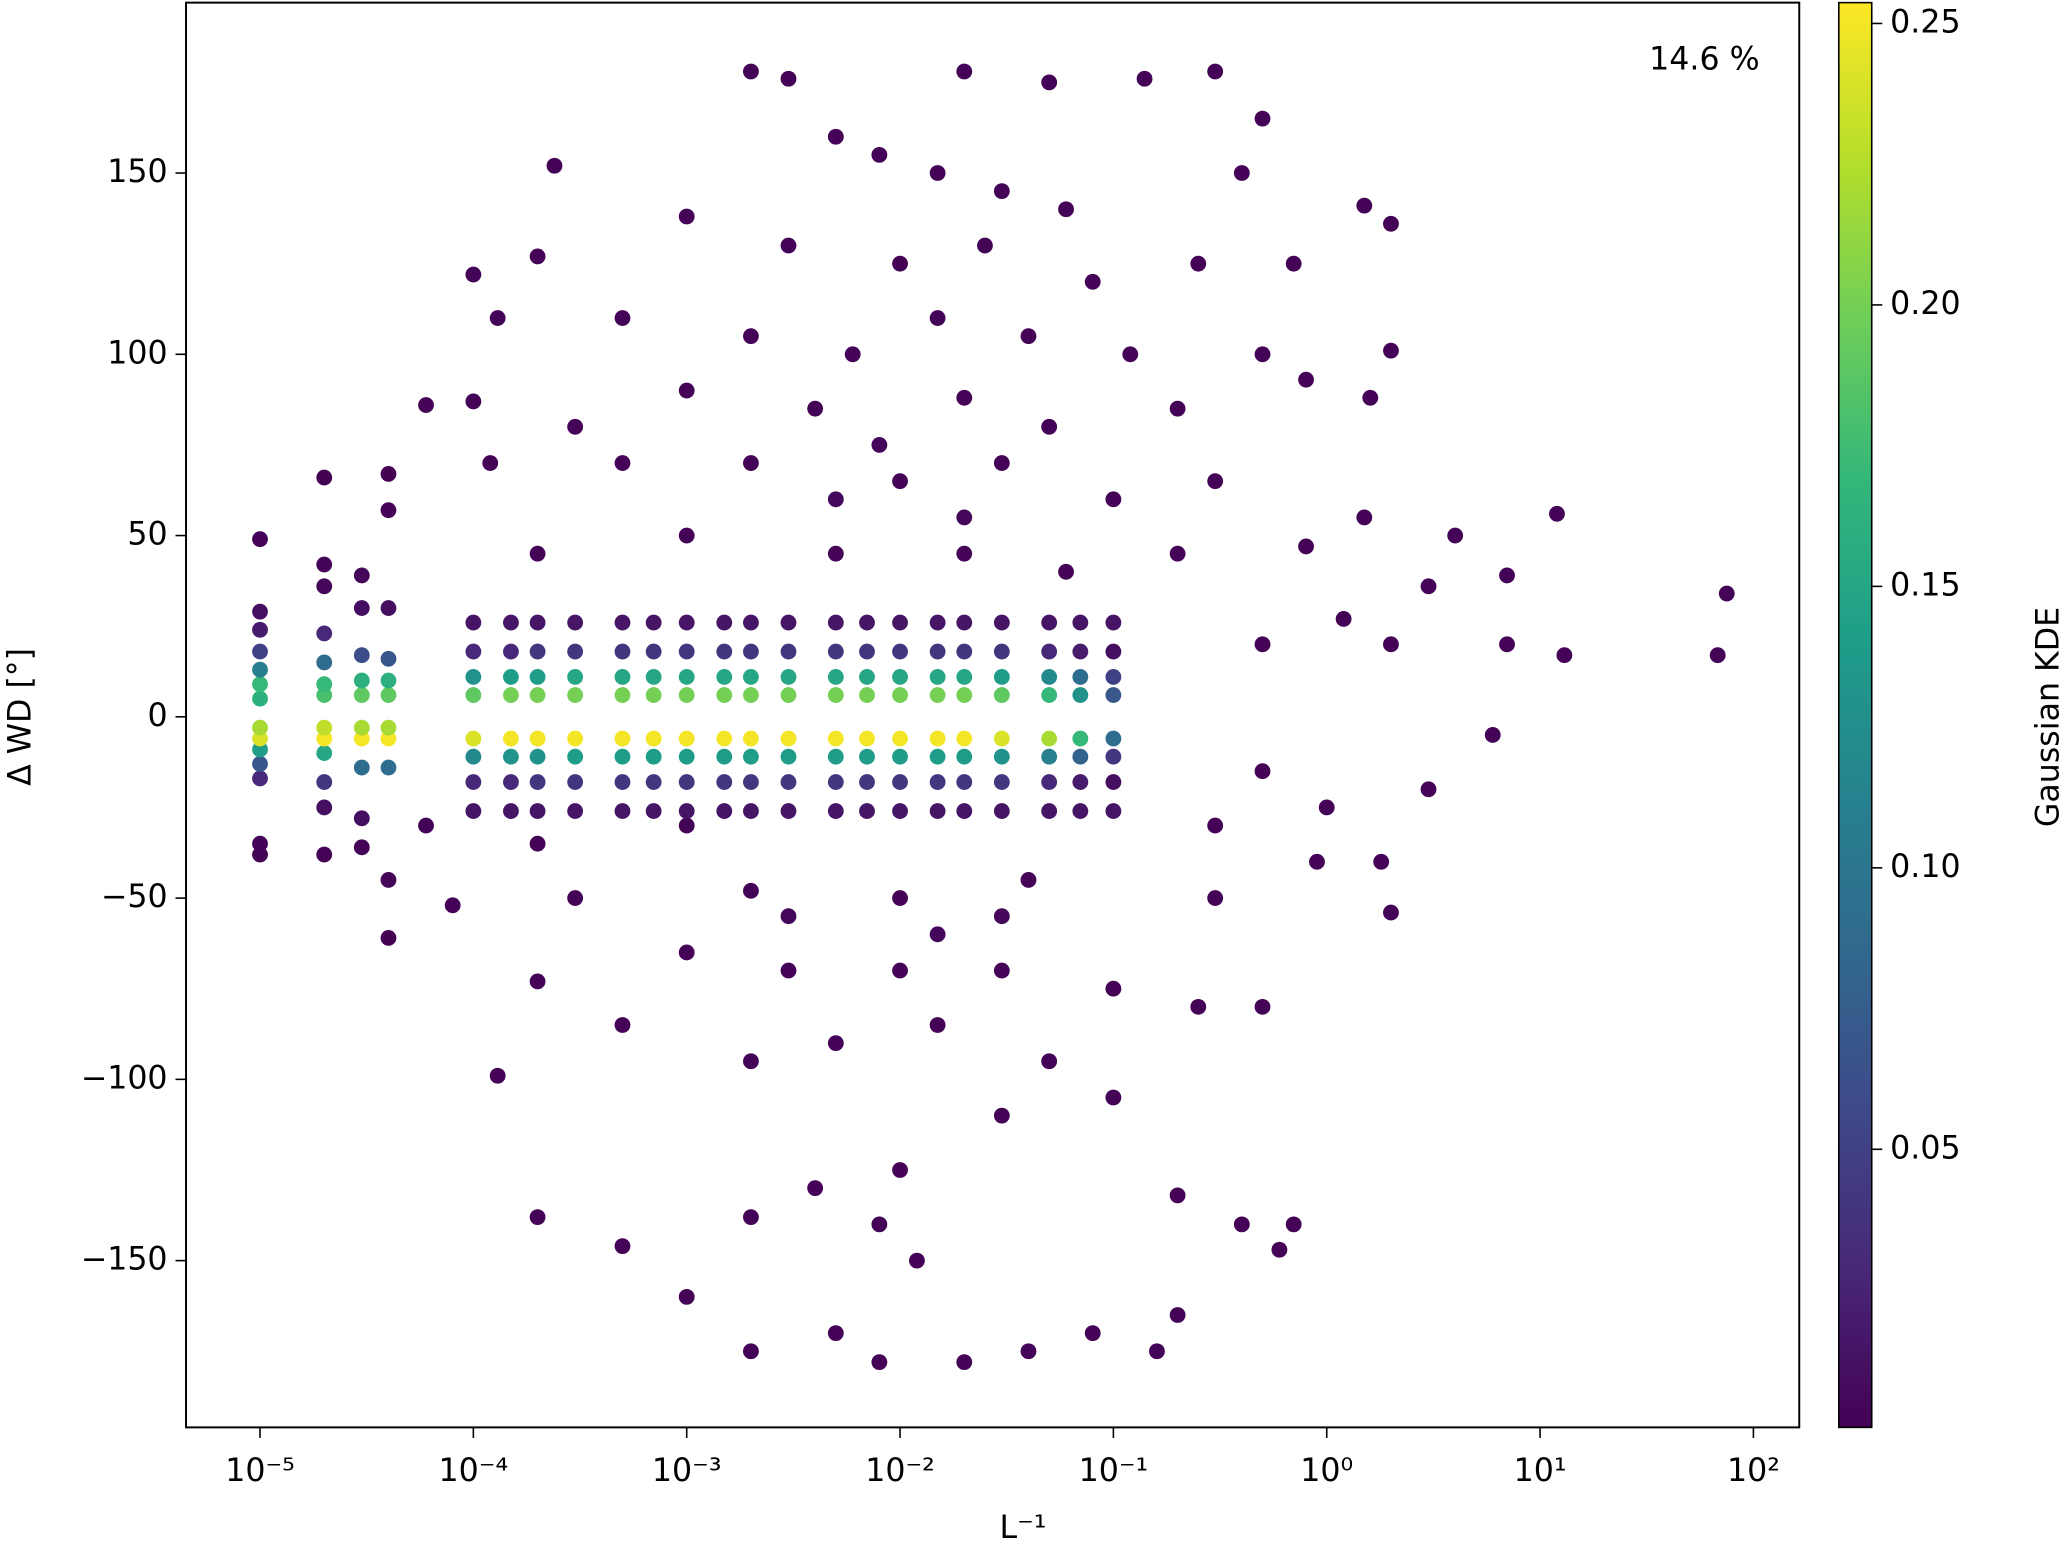 Image resolution: width=2067 pixels, height=1546 pixels. I want to click on y-axis-label: Δ WD [°], so click(20, 717).